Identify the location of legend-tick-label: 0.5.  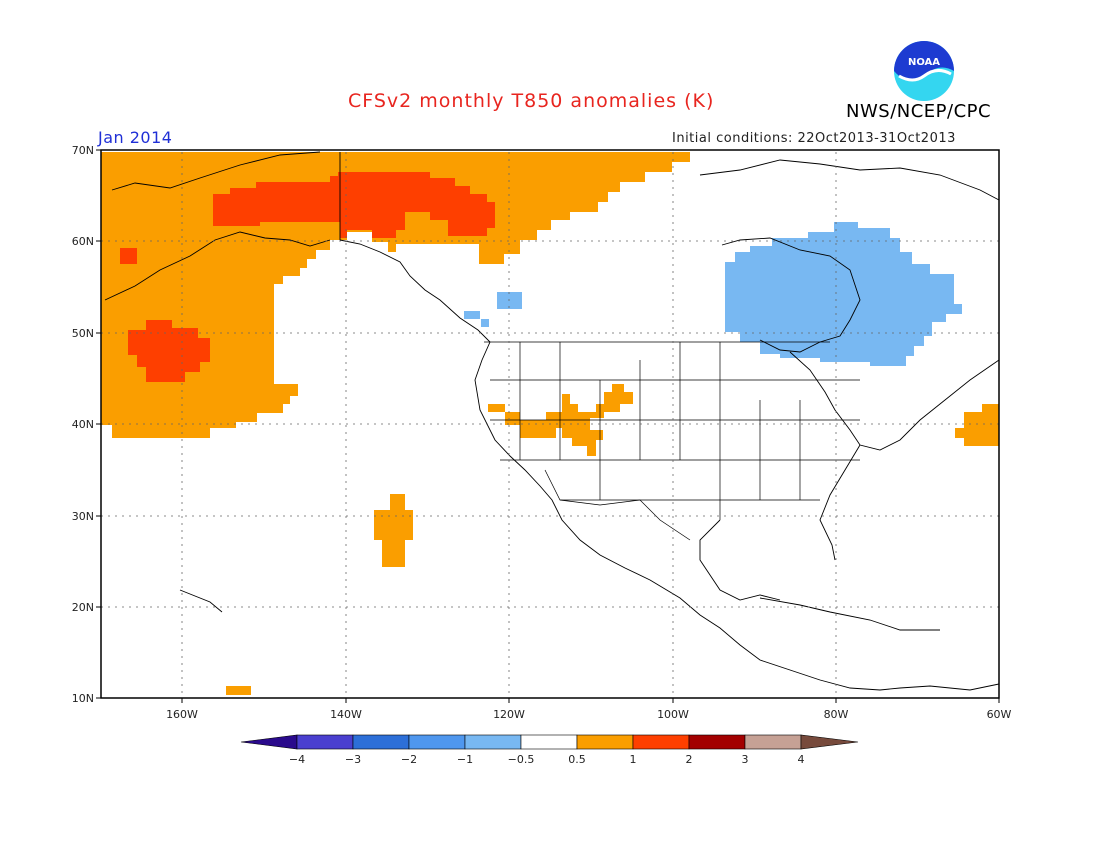
(577, 759).